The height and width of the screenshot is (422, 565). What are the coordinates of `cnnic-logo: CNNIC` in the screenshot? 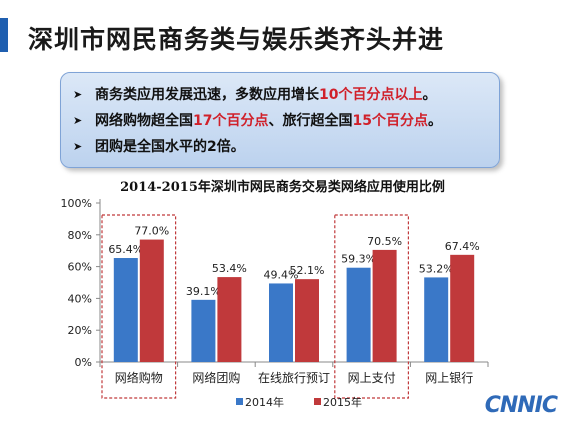 It's located at (521, 405).